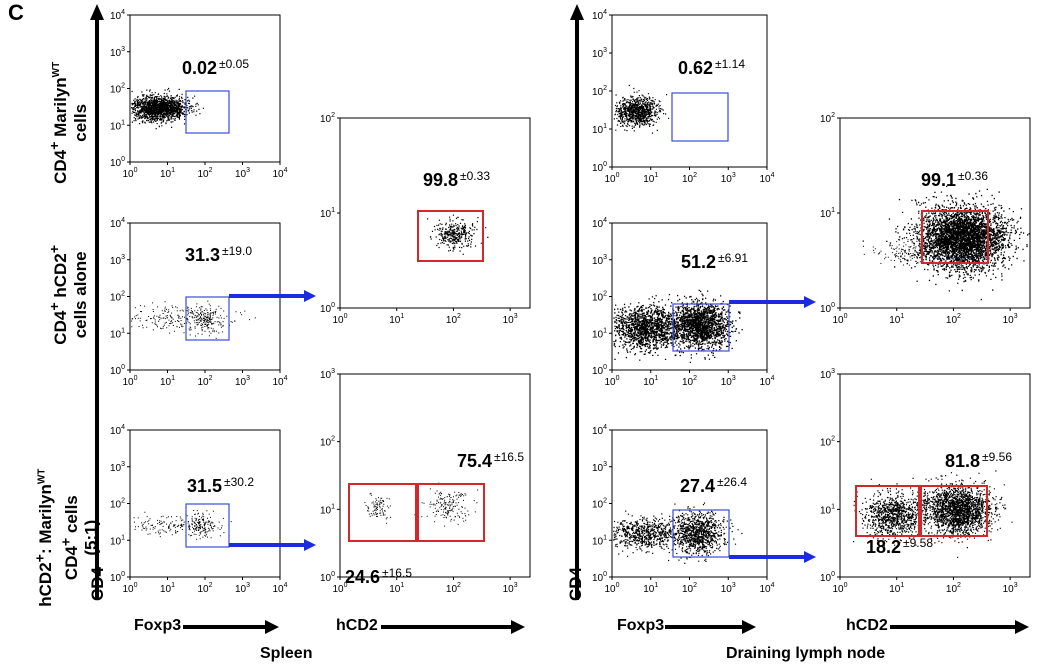 This screenshot has width=1041, height=667. What do you see at coordinates (286, 653) in the screenshot?
I see `footer-spleen: Spleen` at bounding box center [286, 653].